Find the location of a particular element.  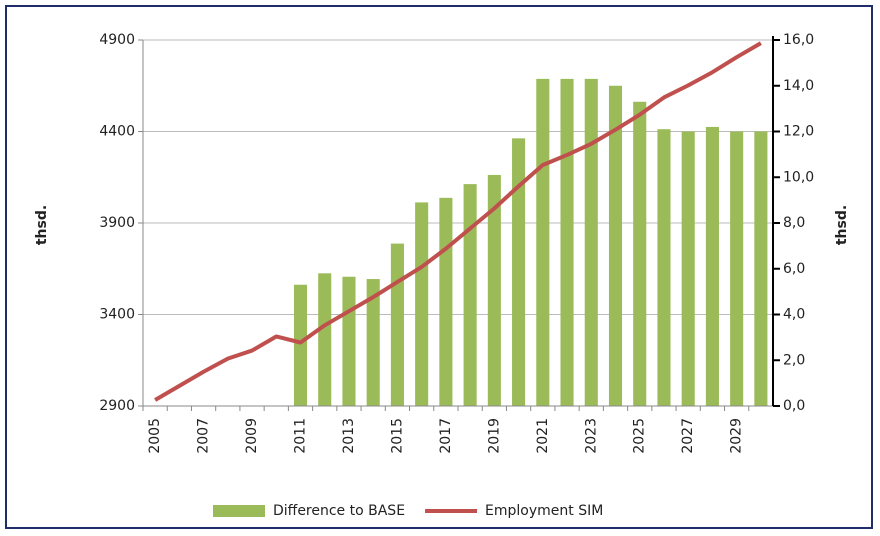

legend-swatch is located at coordinates (239, 511).